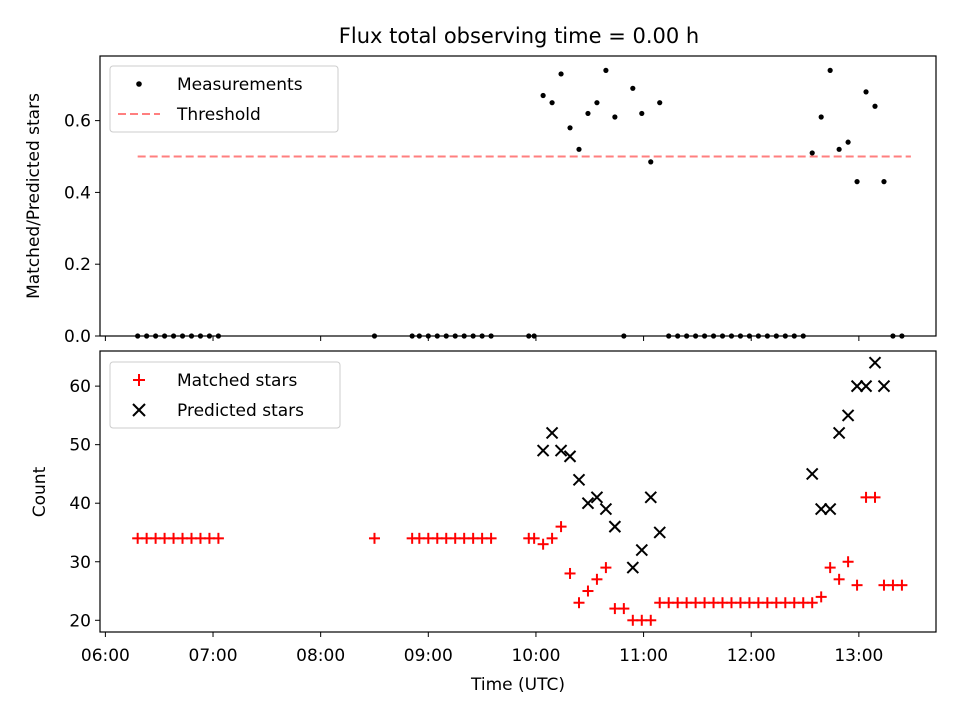  Describe the element at coordinates (858, 656) in the screenshot. I see `x-tick-label: 13:00` at that location.